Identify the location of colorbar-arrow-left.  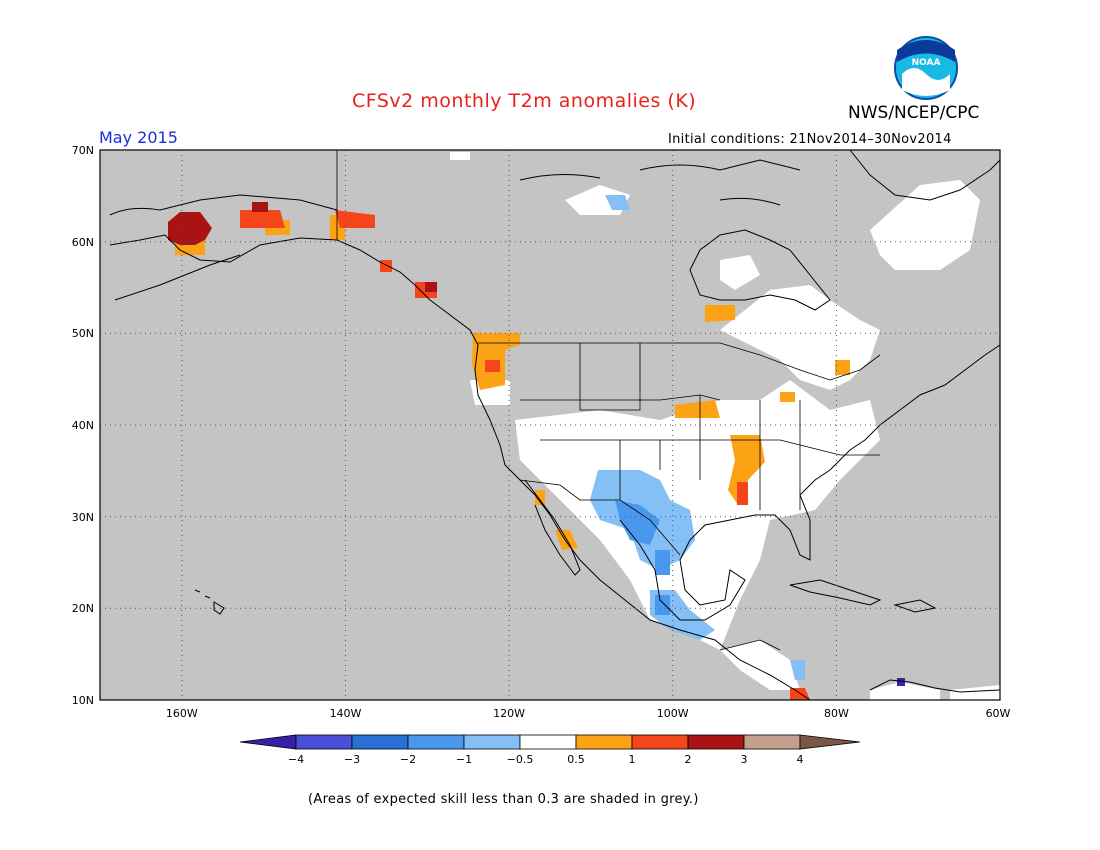
(268, 742).